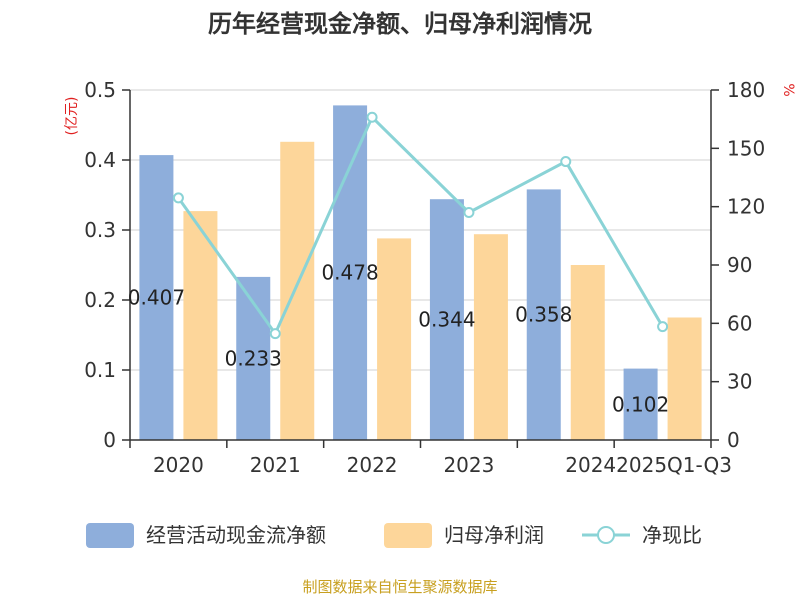  What do you see at coordinates (746, 148) in the screenshot?
I see `y-right-tick-label: 150` at bounding box center [746, 148].